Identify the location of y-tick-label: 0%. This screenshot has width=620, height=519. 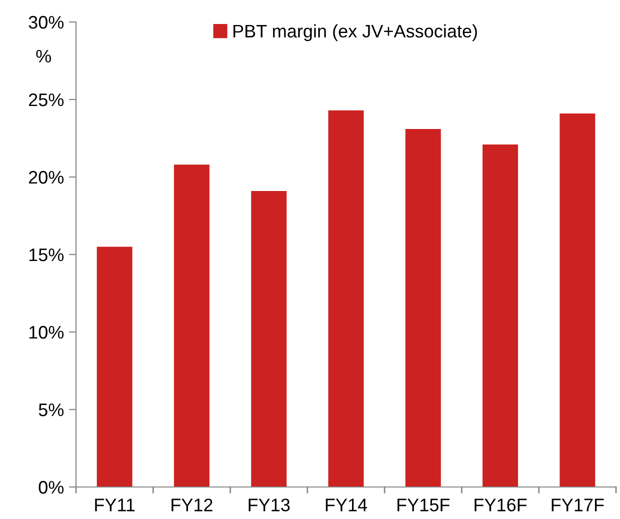
(51, 487).